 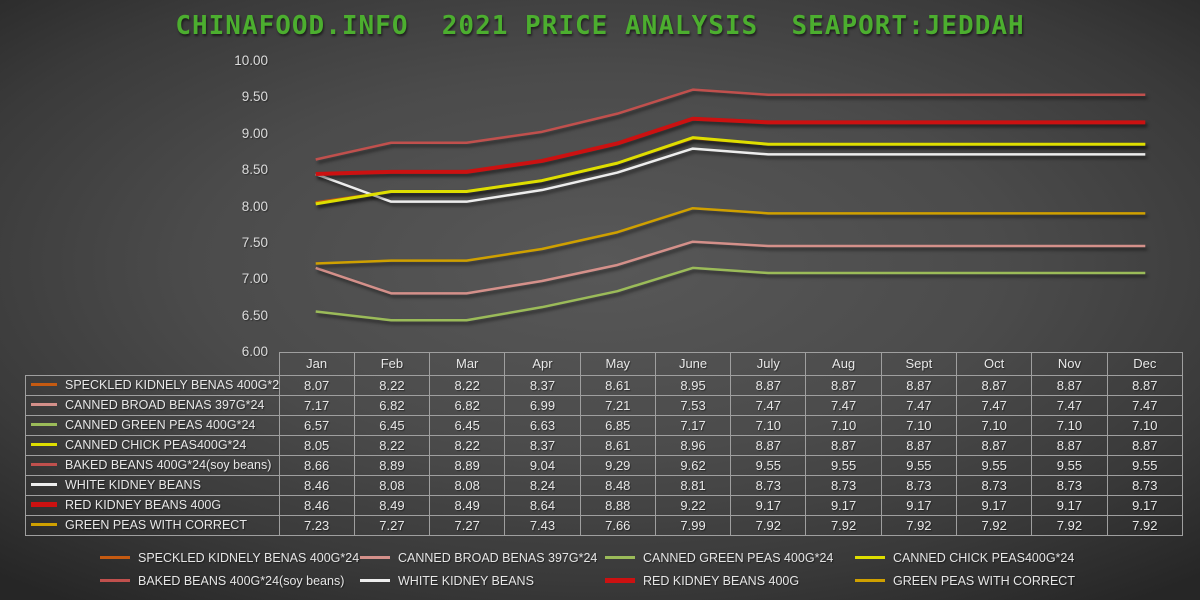 What do you see at coordinates (466, 581) in the screenshot?
I see `legend-label: WHITE KIDNEY BEANS` at bounding box center [466, 581].